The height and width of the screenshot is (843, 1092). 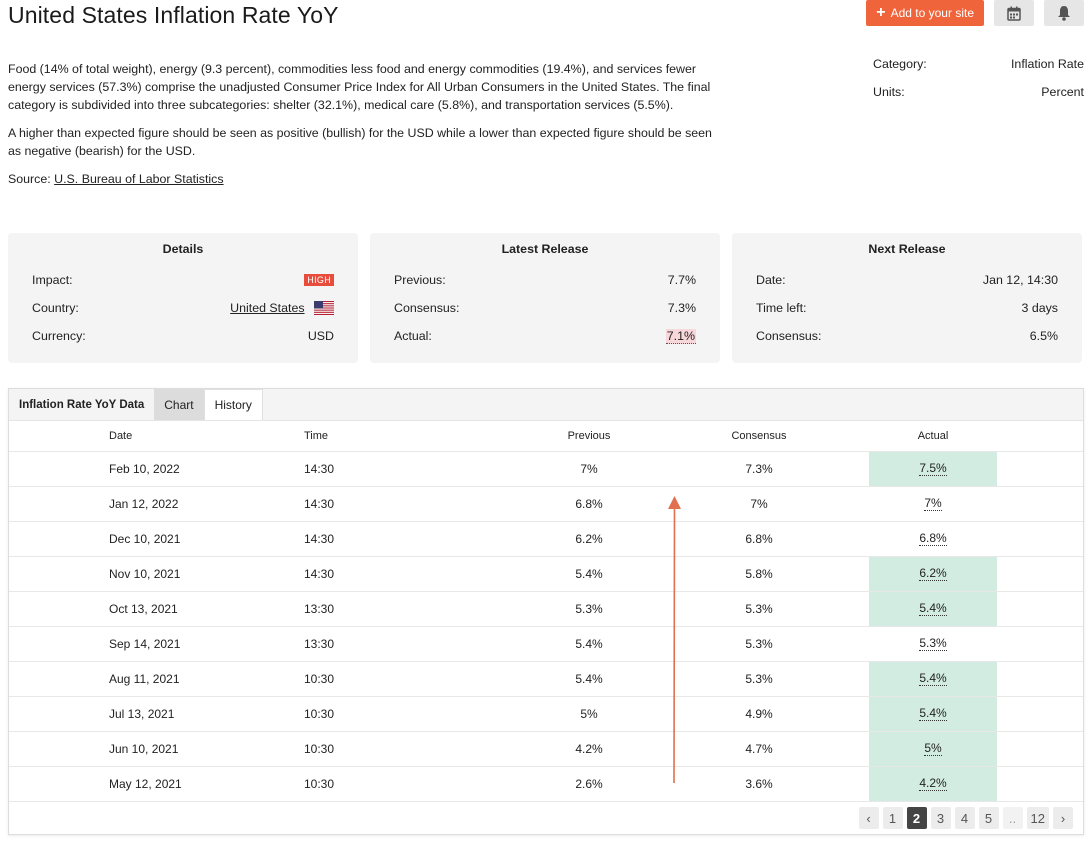 I want to click on row-actual-value: 6.2%, so click(x=933, y=573).